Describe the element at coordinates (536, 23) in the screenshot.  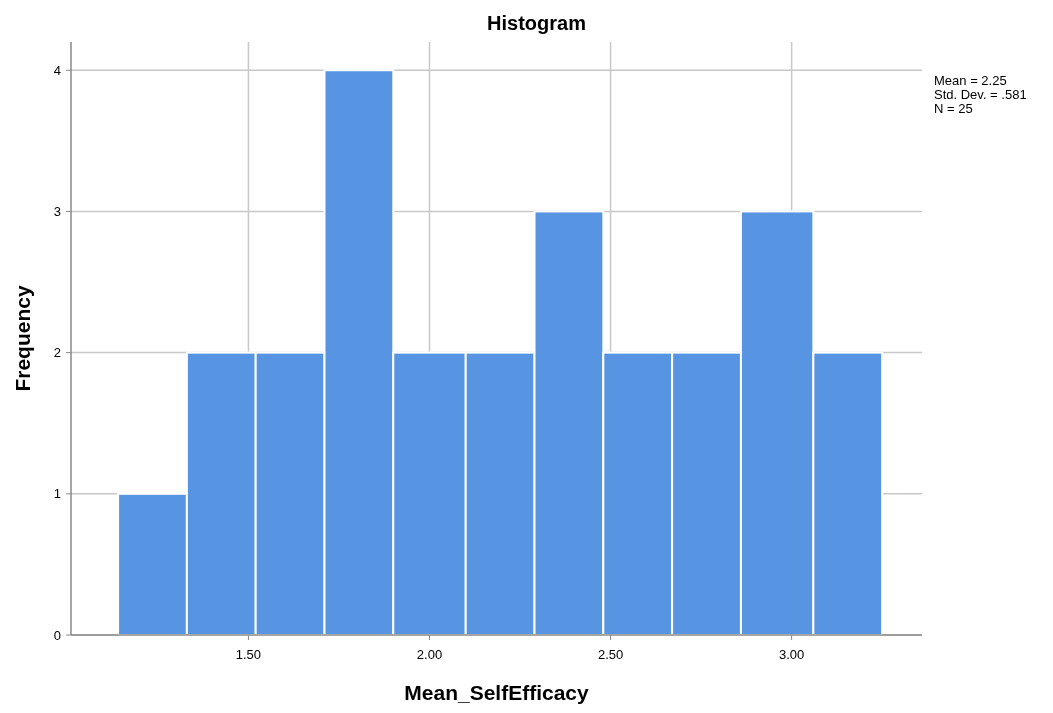
I see `chart-title: Histogram` at that location.